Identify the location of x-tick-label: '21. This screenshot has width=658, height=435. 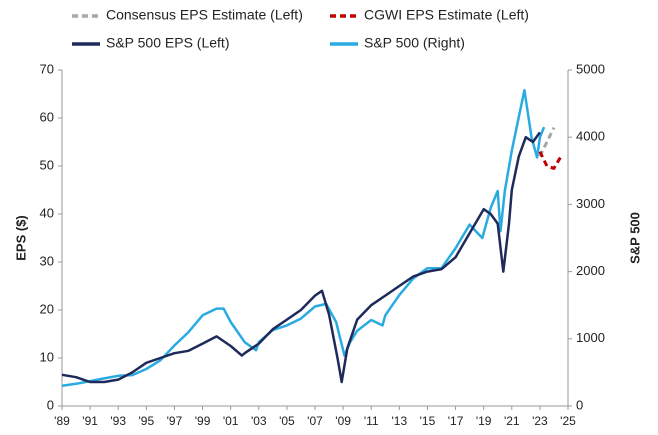
(512, 421).